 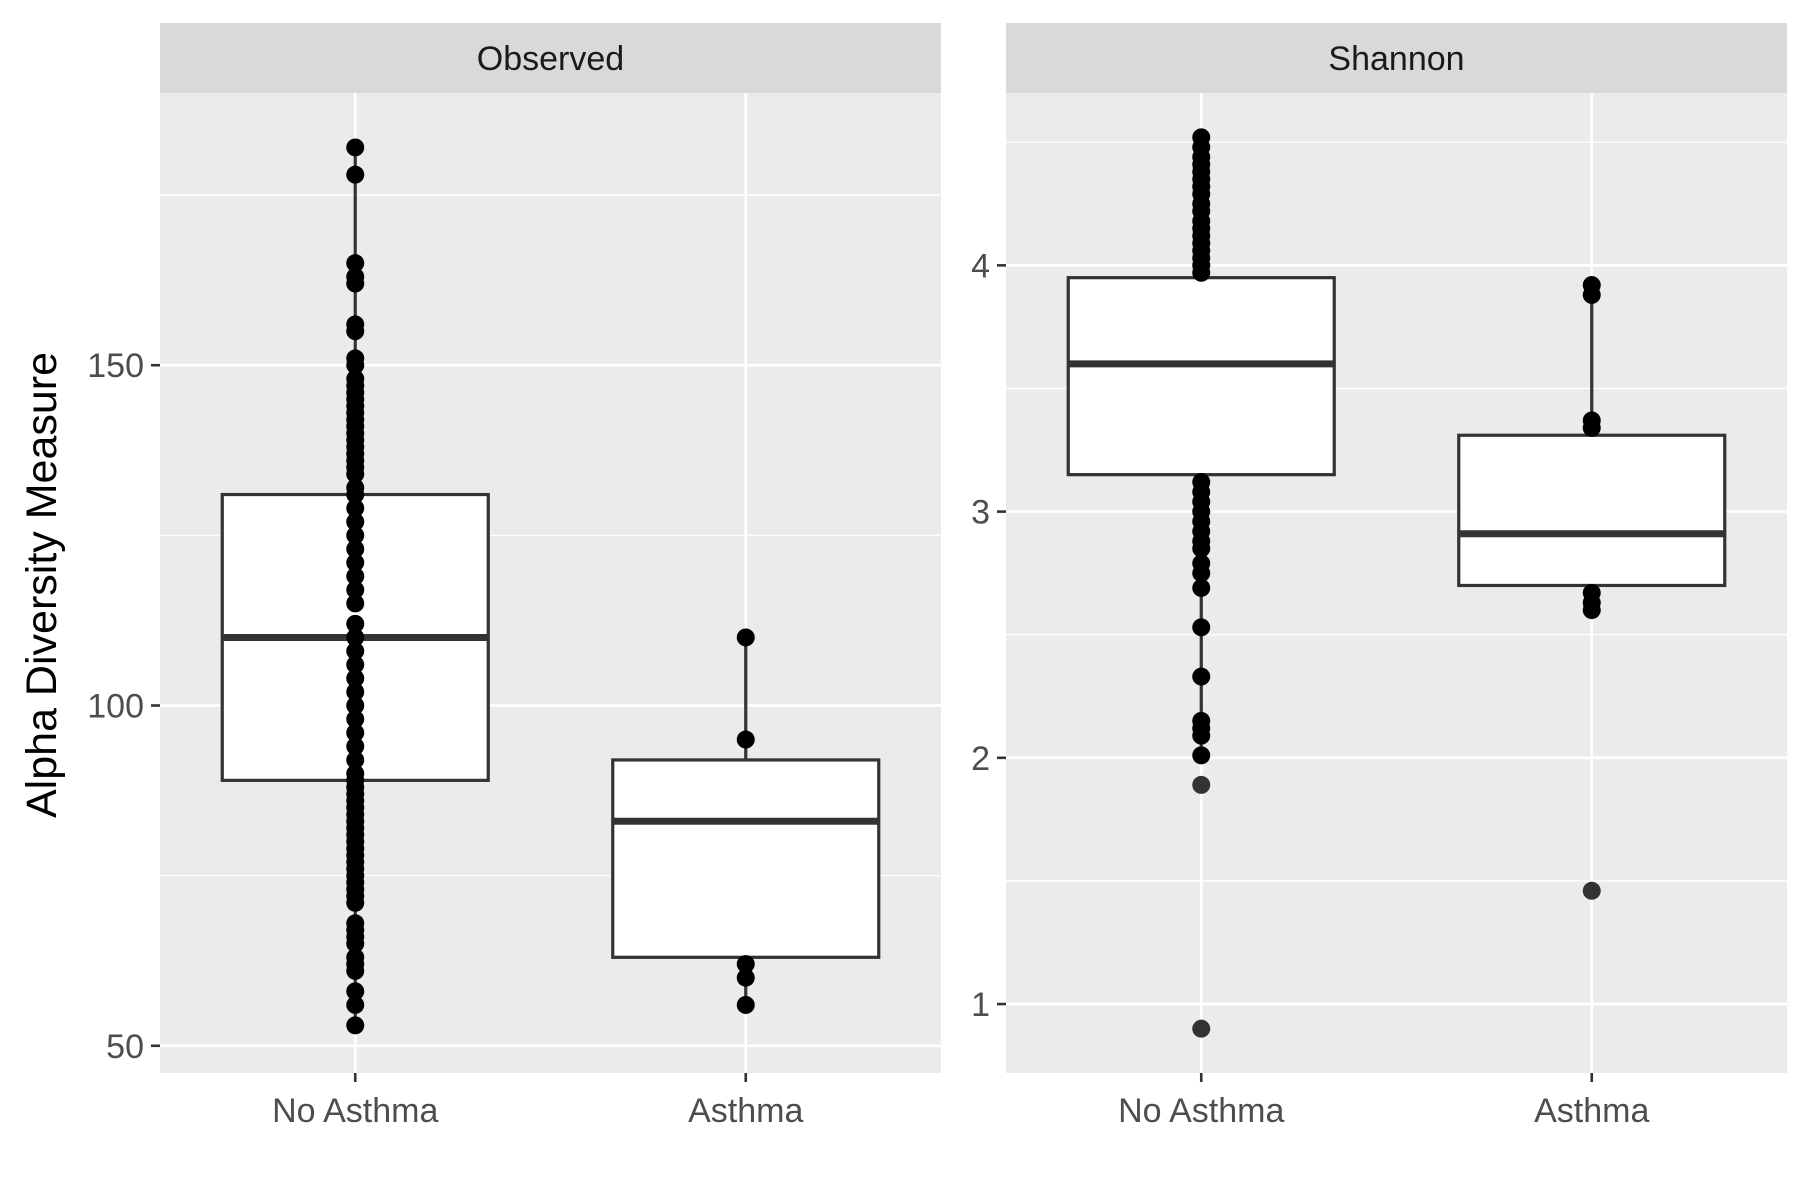 What do you see at coordinates (980, 759) in the screenshot?
I see `y-tick-label: 2` at bounding box center [980, 759].